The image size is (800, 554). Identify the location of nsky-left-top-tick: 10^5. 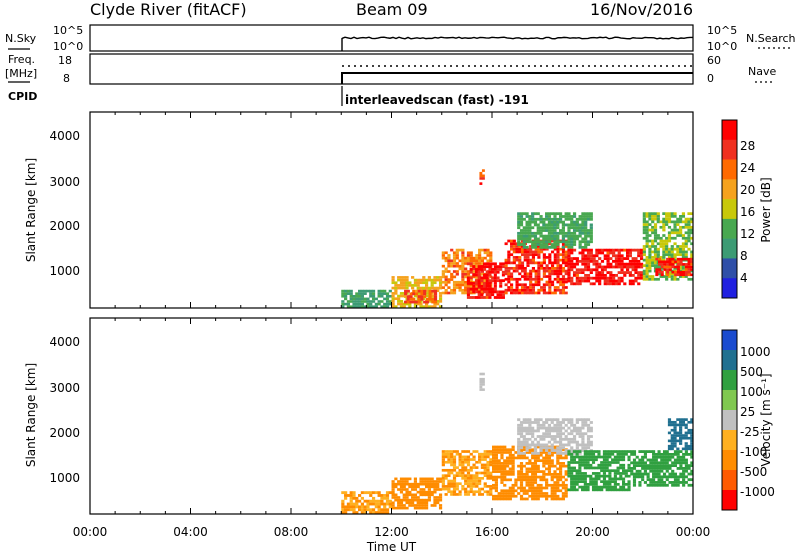
(68, 30).